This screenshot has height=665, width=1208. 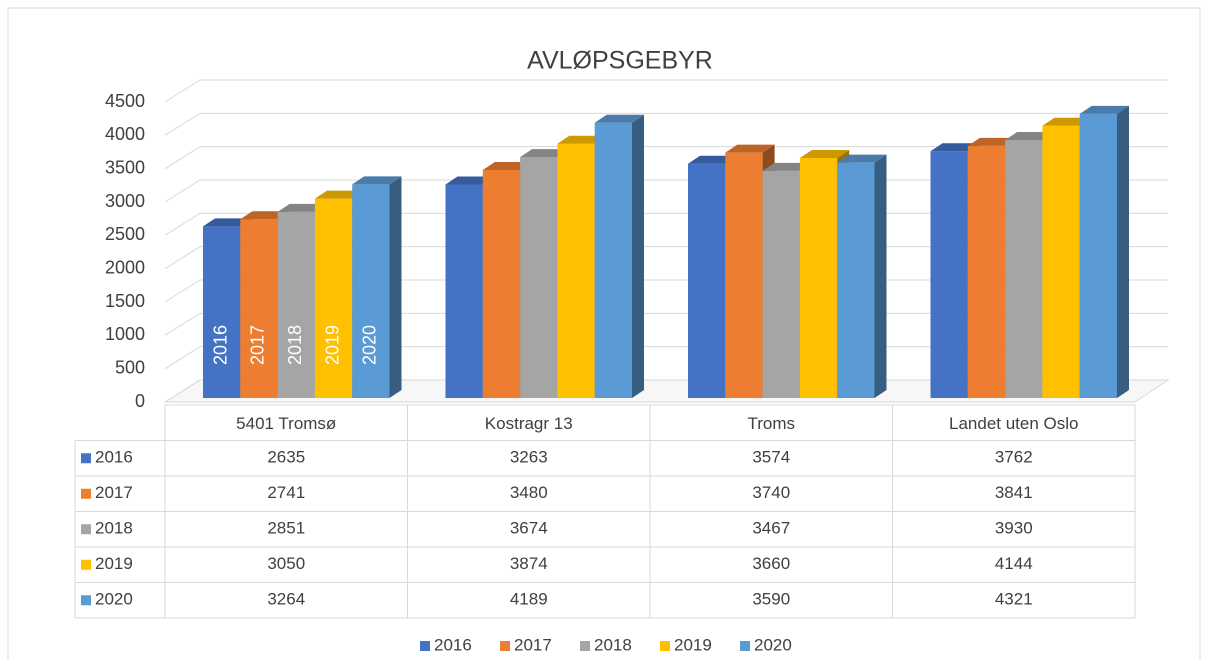 I want to click on table-header: Kostragr 13, so click(x=529, y=423).